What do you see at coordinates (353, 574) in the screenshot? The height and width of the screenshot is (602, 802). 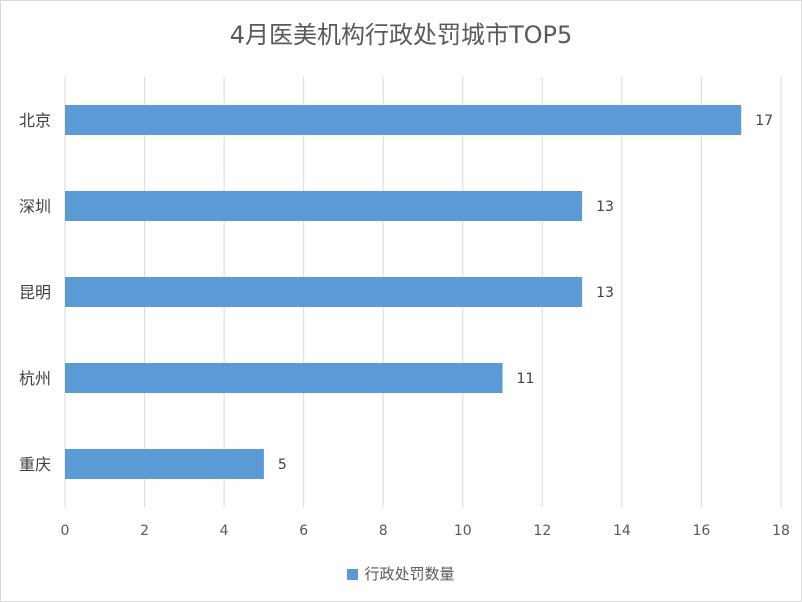 I see `legend-swatch` at bounding box center [353, 574].